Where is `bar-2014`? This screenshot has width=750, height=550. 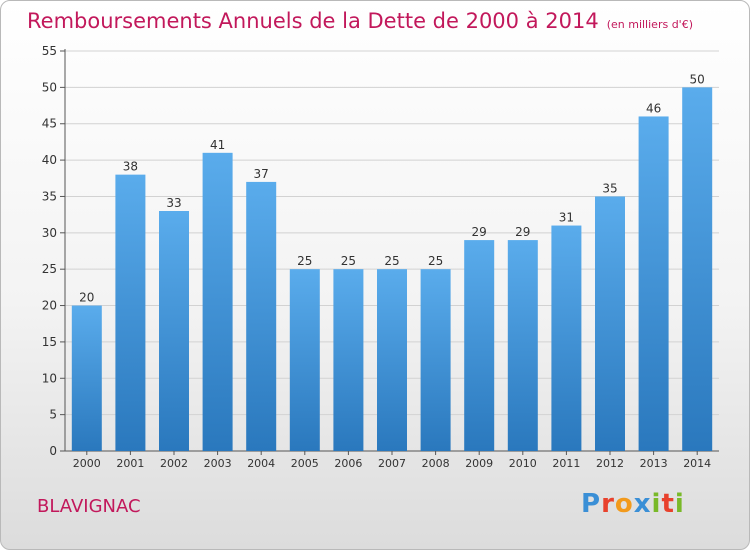 bar-2014 is located at coordinates (697, 269).